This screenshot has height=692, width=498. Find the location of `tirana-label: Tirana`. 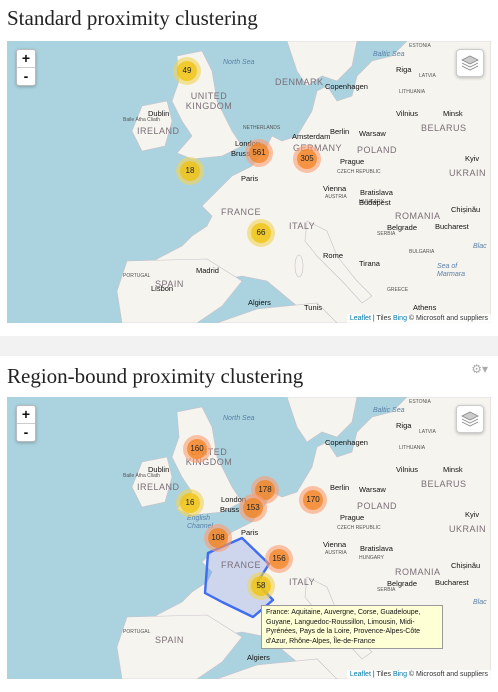

tirana-label: Tirana is located at coordinates (369, 263).